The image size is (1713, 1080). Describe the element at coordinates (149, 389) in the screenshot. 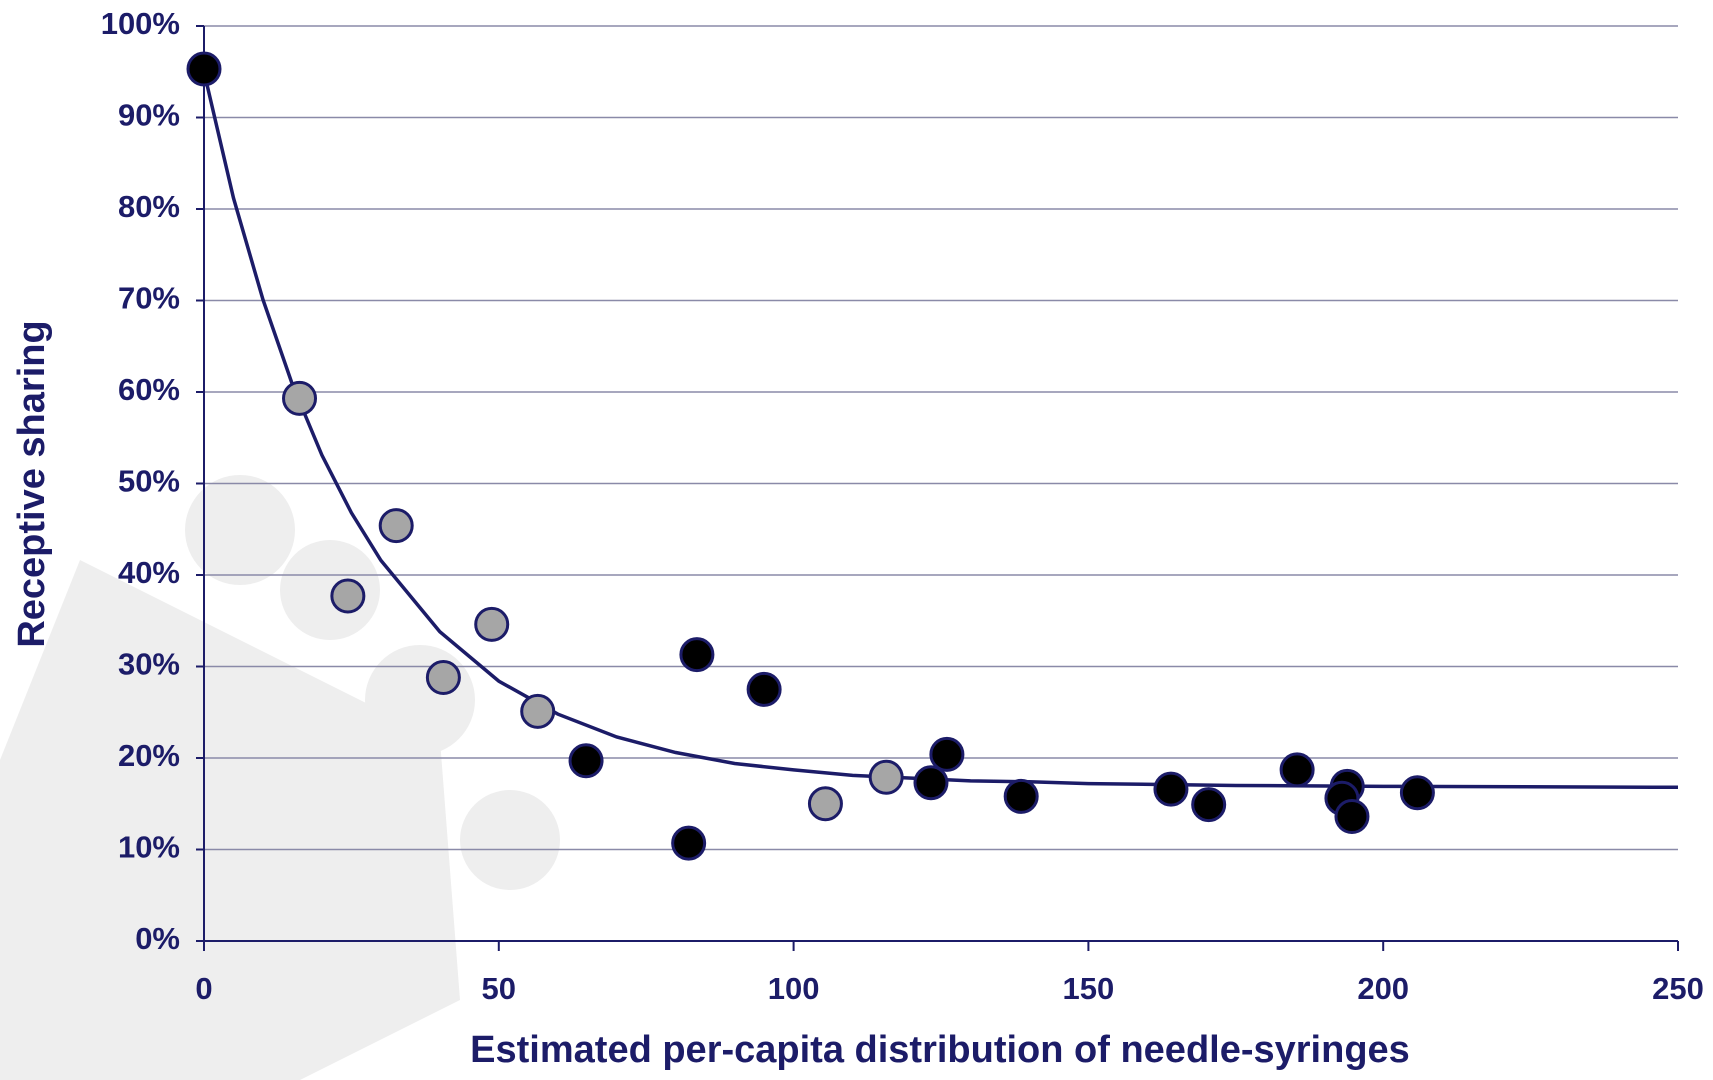

I see `y-tick-label: 60%` at that location.